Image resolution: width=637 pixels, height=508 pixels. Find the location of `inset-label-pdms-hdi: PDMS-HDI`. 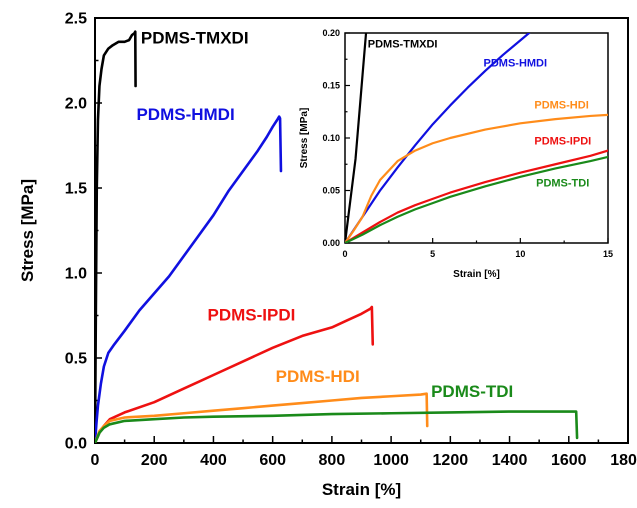

inset-label-pdms-hdi: PDMS-HDI is located at coordinates (561, 106).